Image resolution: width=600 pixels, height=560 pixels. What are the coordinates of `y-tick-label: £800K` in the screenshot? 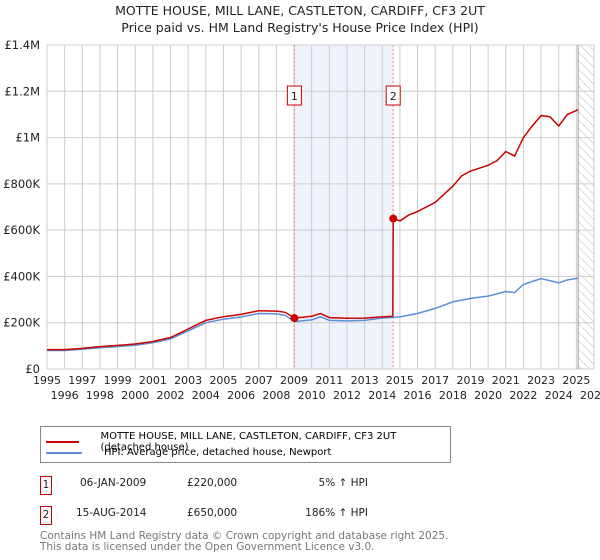 It's located at (21, 184).